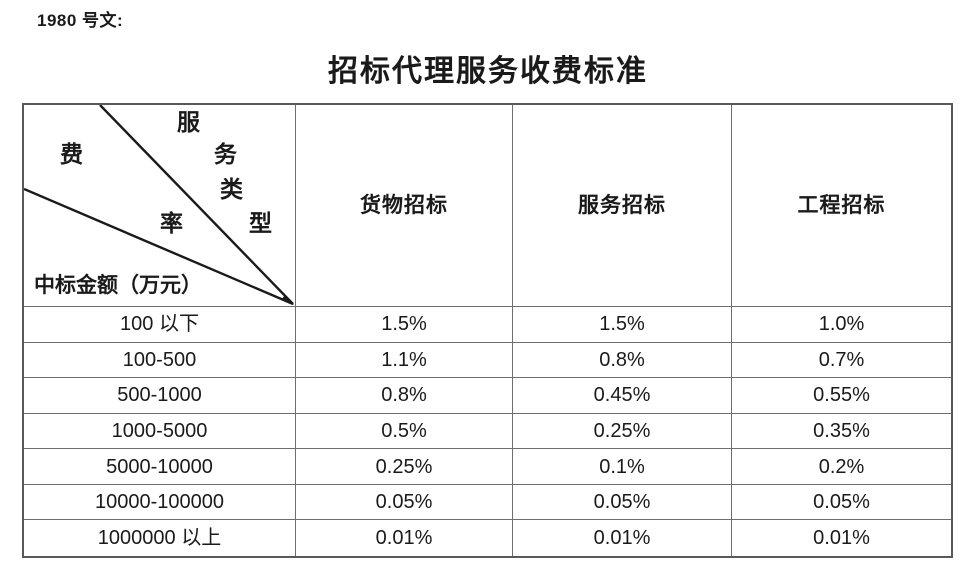 The height and width of the screenshot is (581, 976). What do you see at coordinates (404, 467) in the screenshot?
I see `rate-goods: 0.25%` at bounding box center [404, 467].